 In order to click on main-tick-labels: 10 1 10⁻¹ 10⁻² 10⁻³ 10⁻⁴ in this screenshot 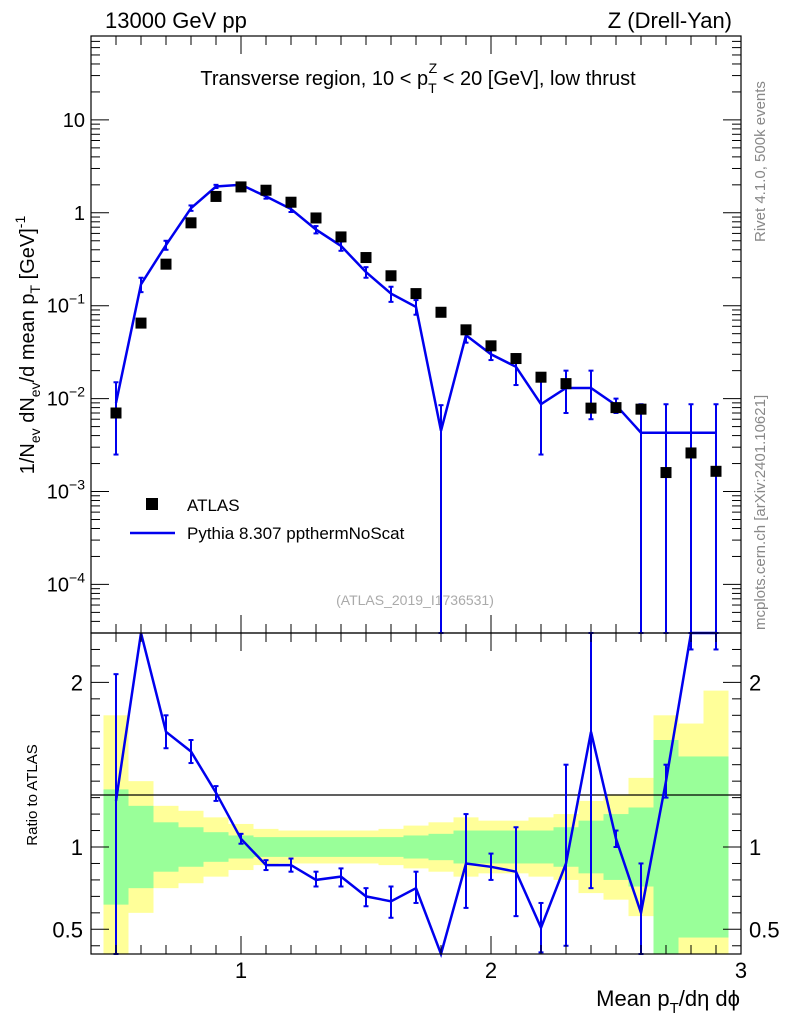, I will do `click(66, 353)`.